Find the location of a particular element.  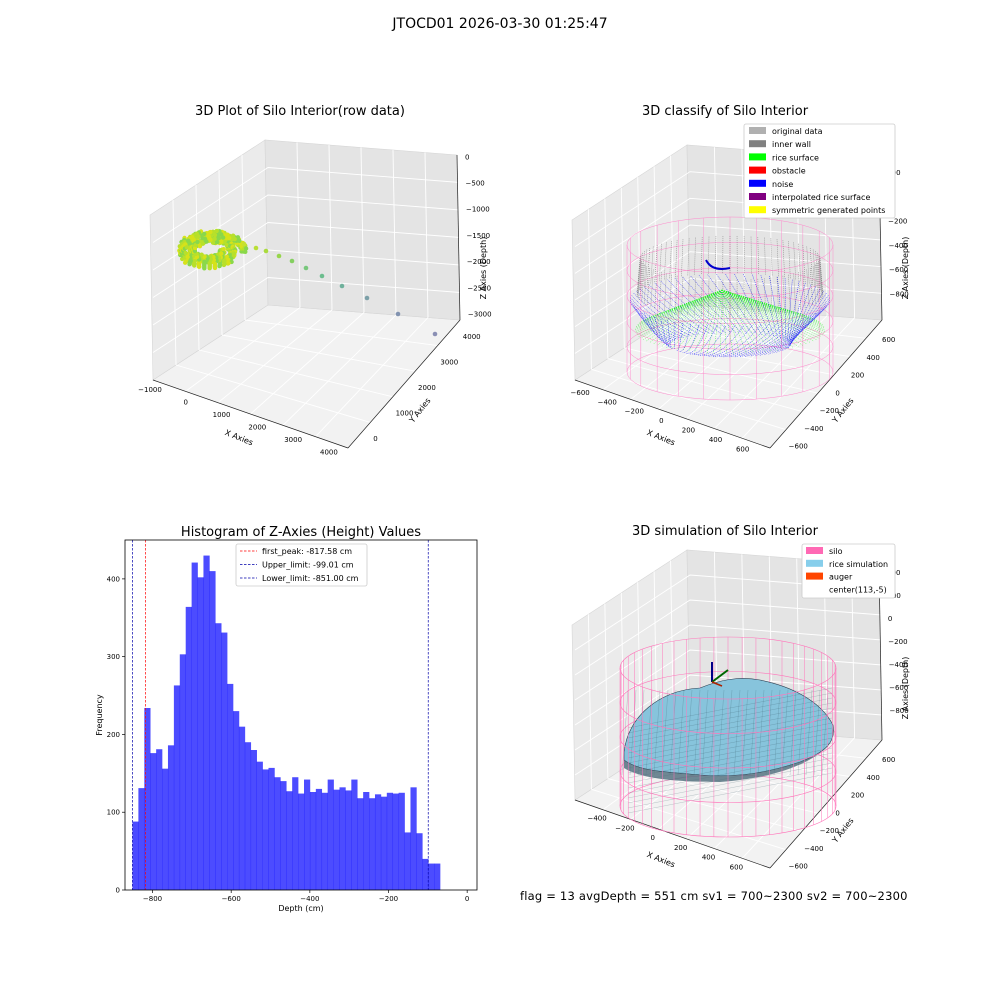

raw-plot-title: 3D Plot of Silo Interior(row data) is located at coordinates (300, 111).